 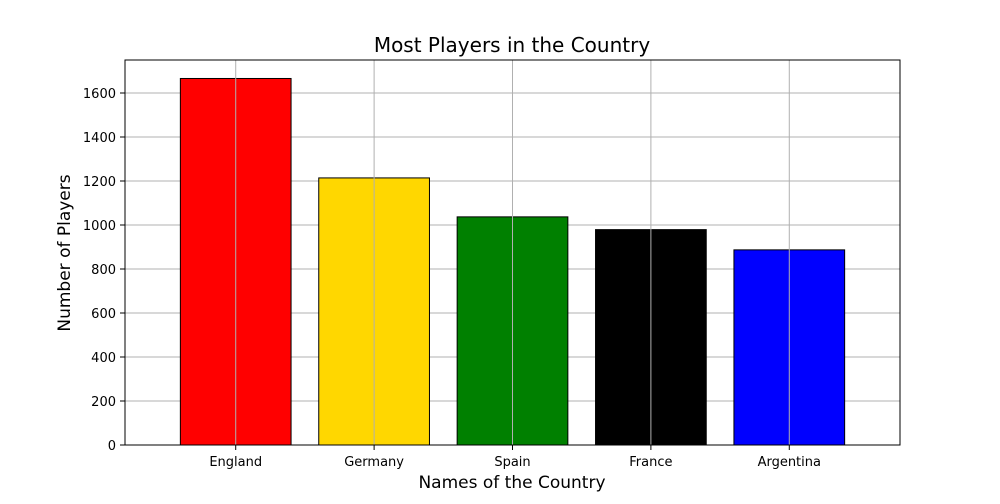 I want to click on y-tick-label: 1200, so click(x=99, y=182).